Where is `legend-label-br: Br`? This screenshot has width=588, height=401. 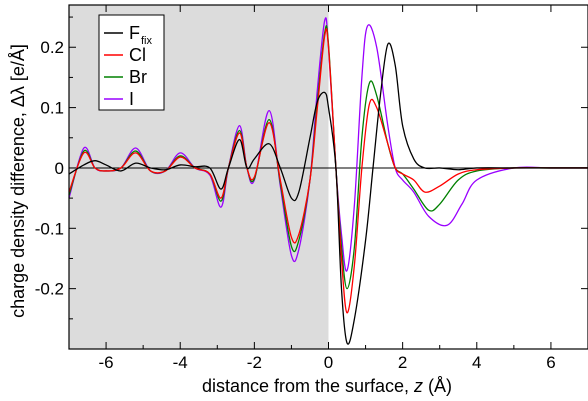
legend-label-br: Br is located at coordinates (138, 77).